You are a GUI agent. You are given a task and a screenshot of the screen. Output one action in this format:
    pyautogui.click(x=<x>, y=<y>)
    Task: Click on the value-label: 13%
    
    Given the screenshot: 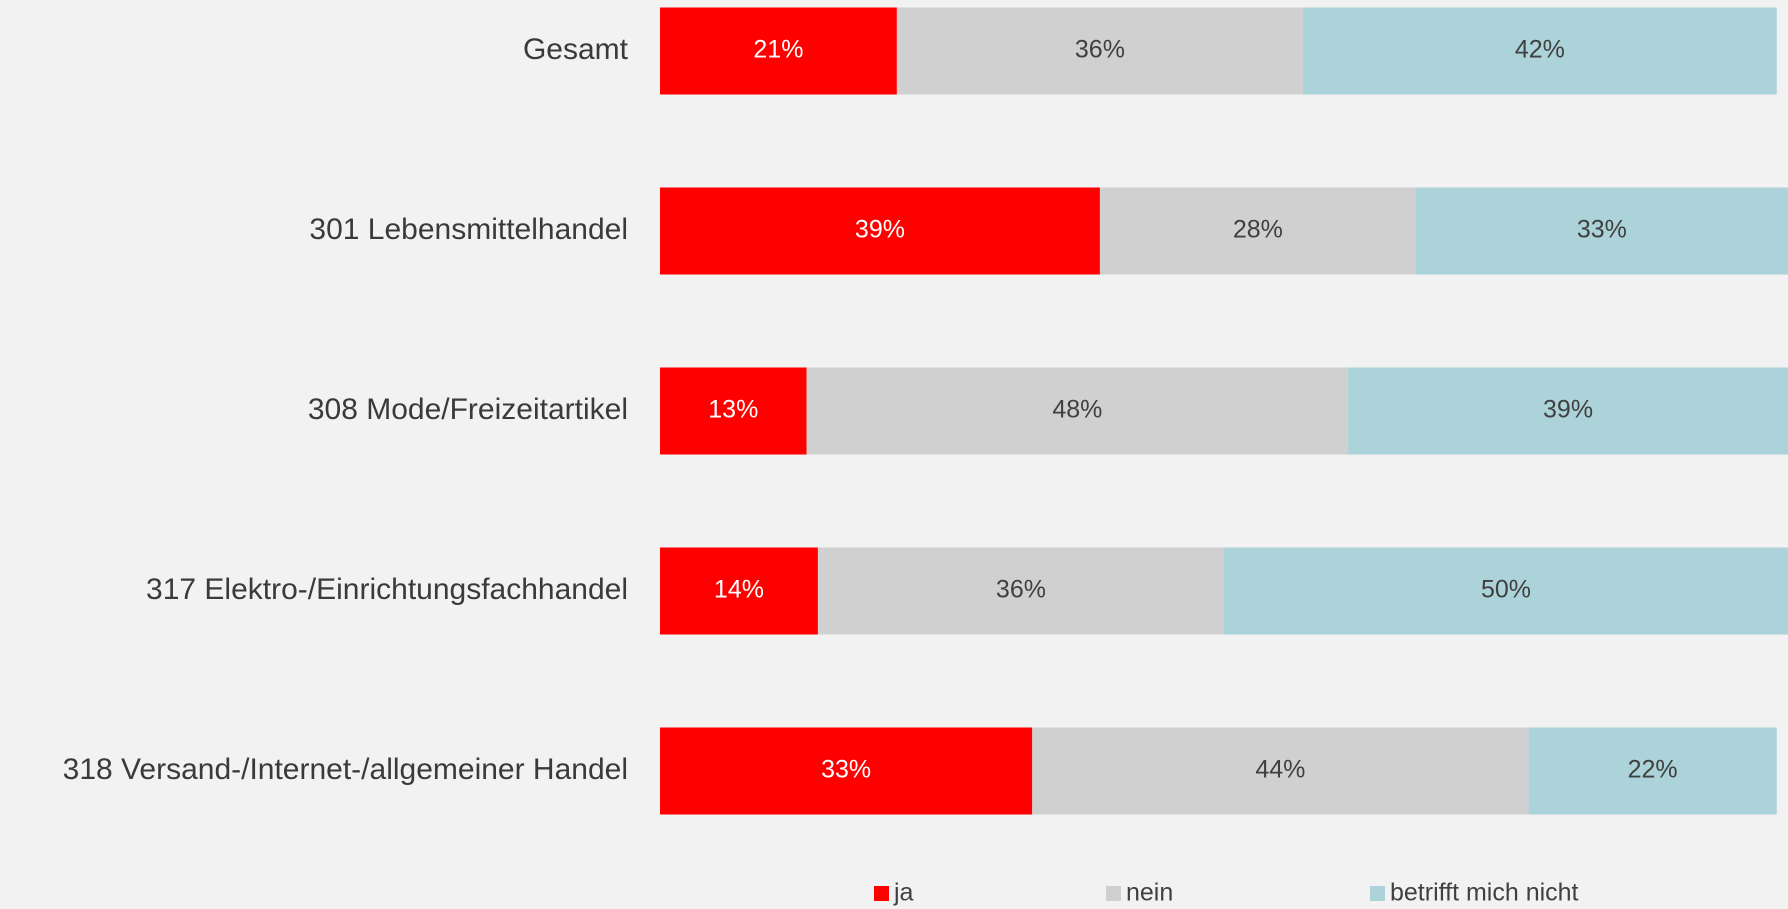 What is the action you would take?
    pyautogui.click(x=733, y=410)
    